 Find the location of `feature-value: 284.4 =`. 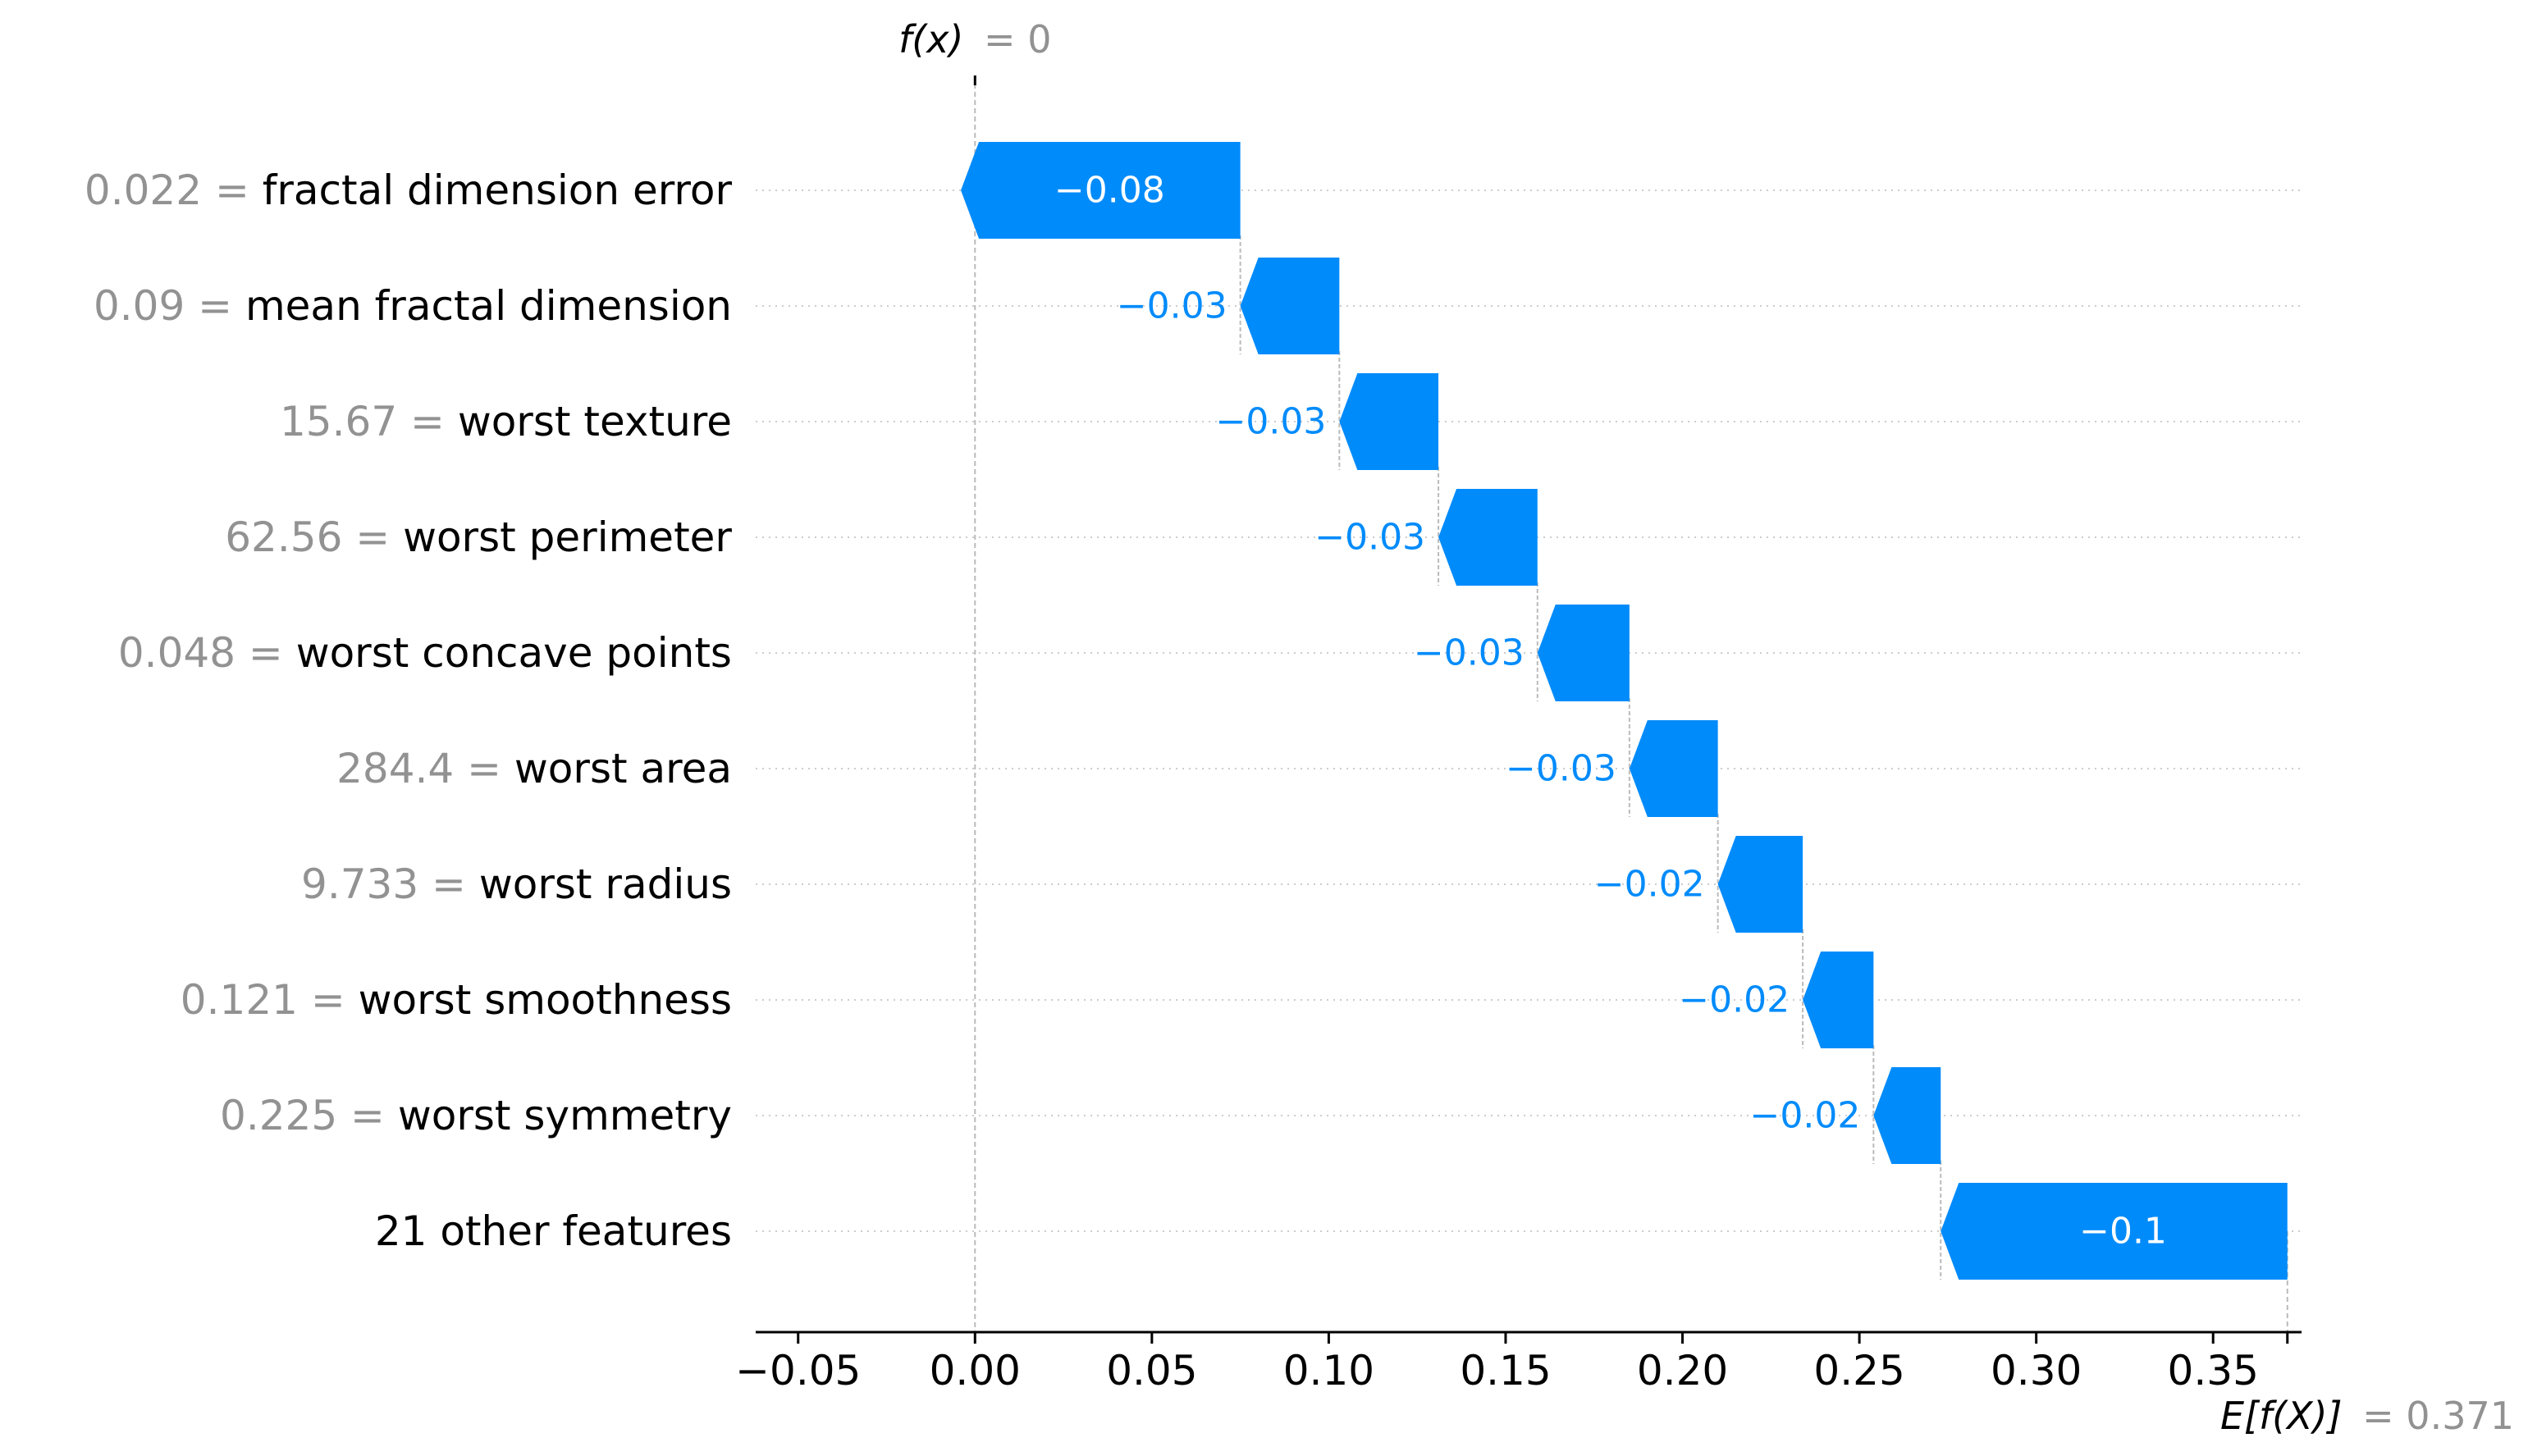

feature-value: 284.4 = is located at coordinates (425, 769).